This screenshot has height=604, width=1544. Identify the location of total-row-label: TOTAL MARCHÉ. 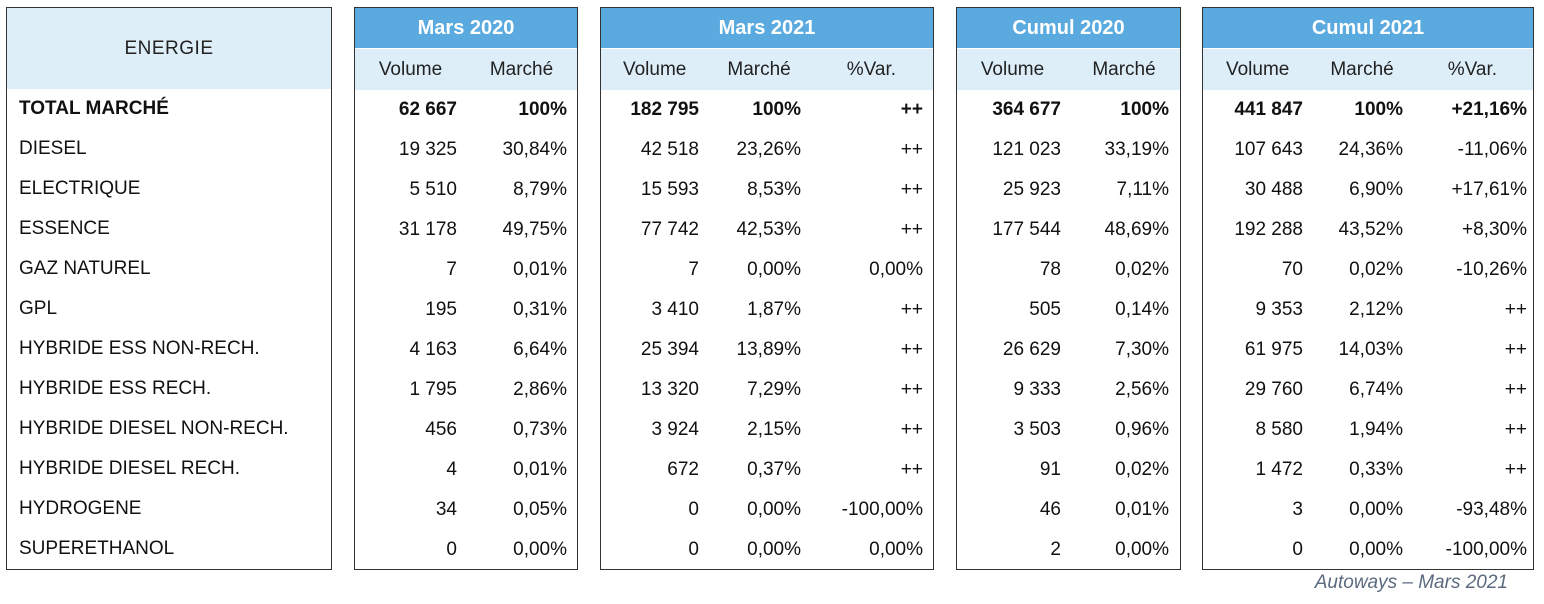
(94, 108).